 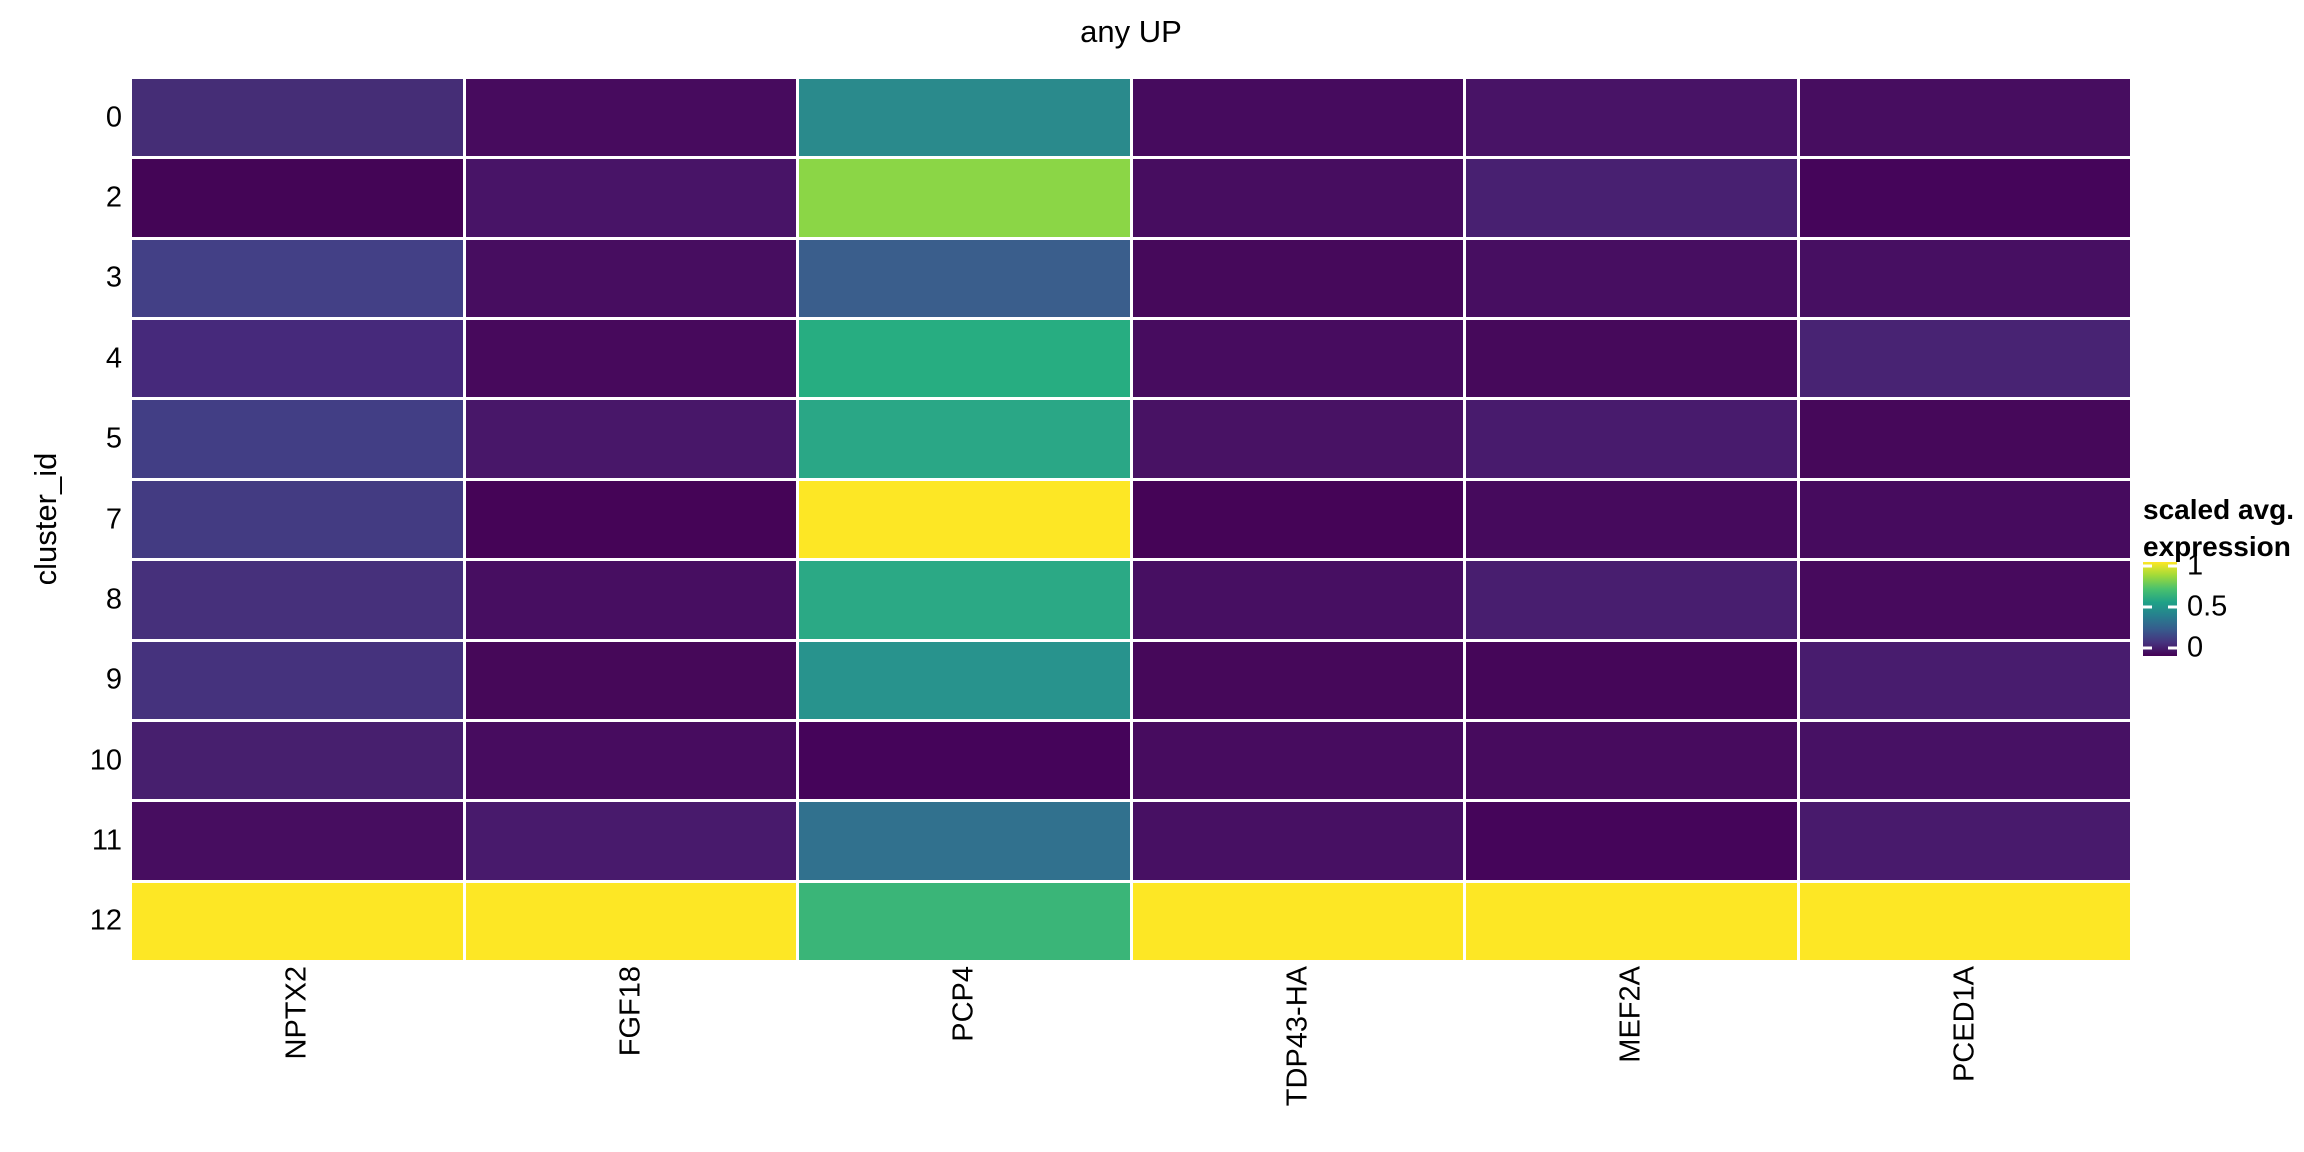 I want to click on legend-title-line-1: scaled avg., so click(x=2218, y=509).